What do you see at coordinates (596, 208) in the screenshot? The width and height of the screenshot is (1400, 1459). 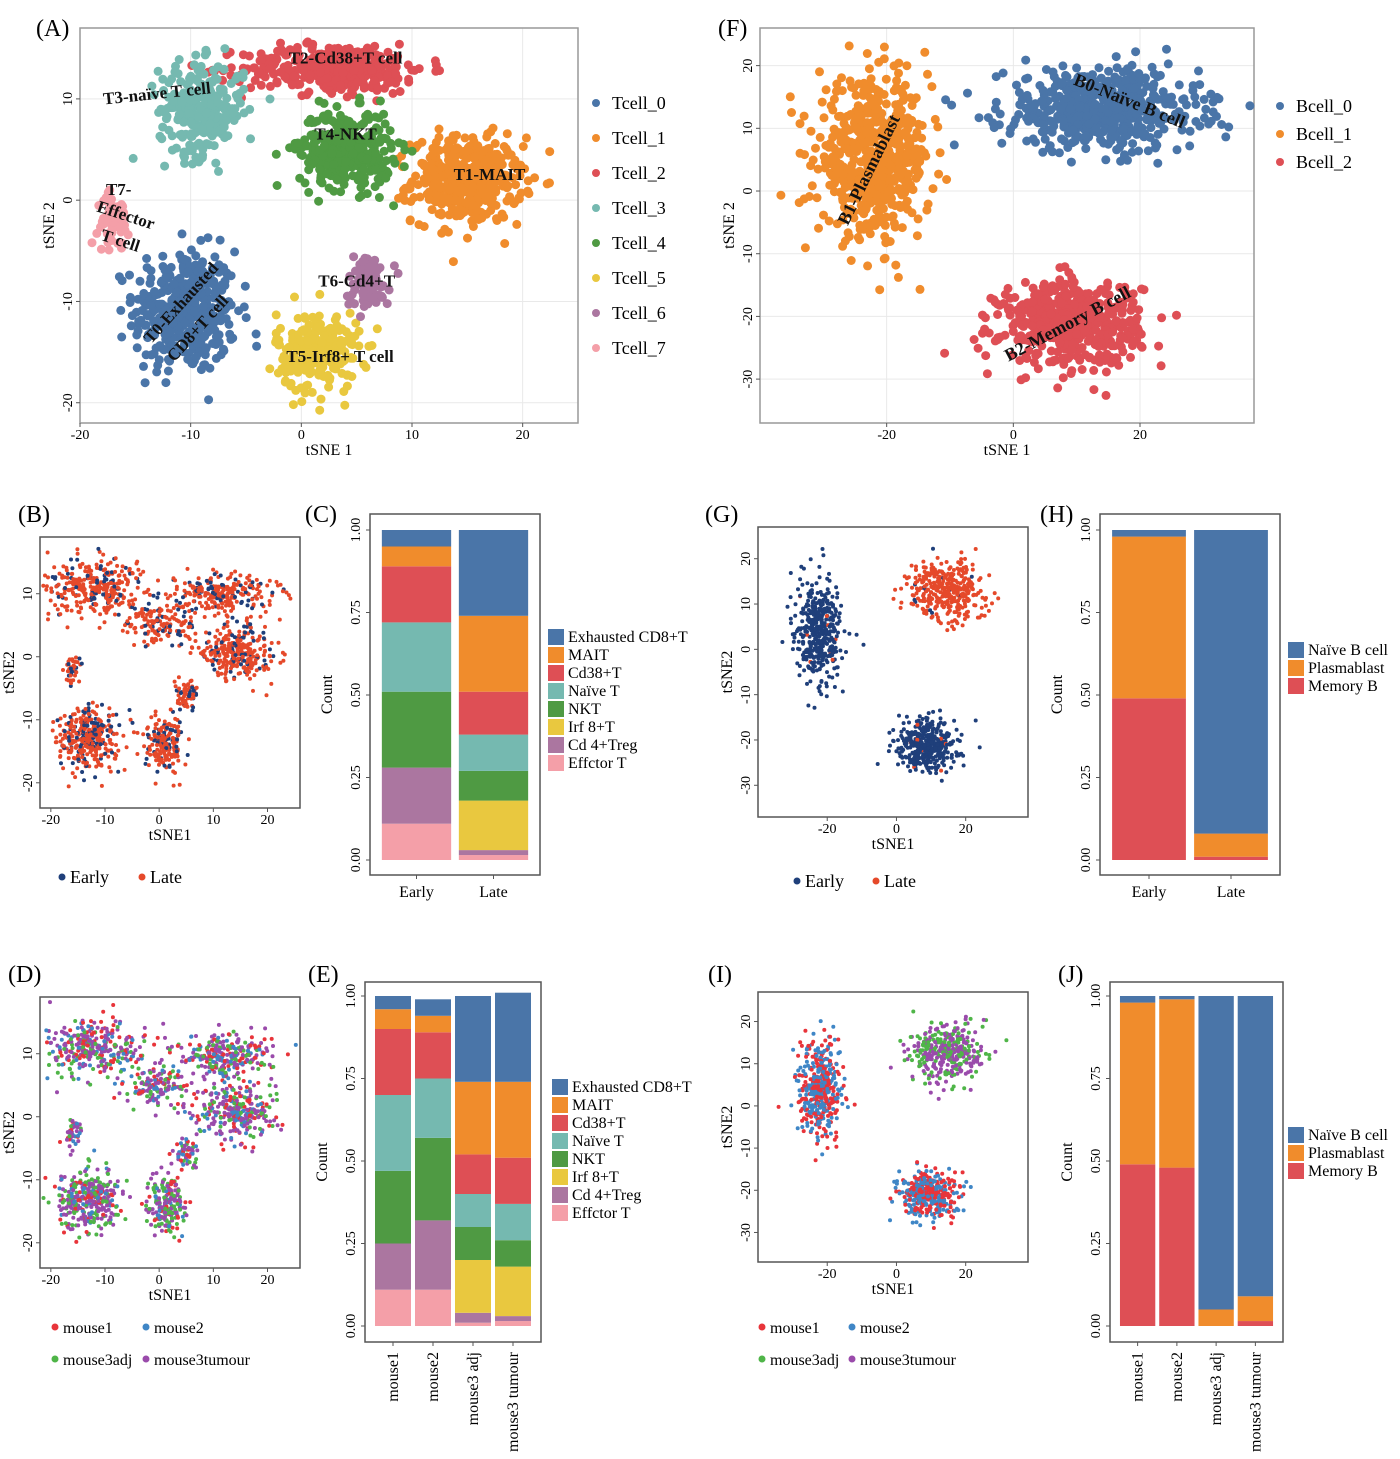 I see `legend-marker` at bounding box center [596, 208].